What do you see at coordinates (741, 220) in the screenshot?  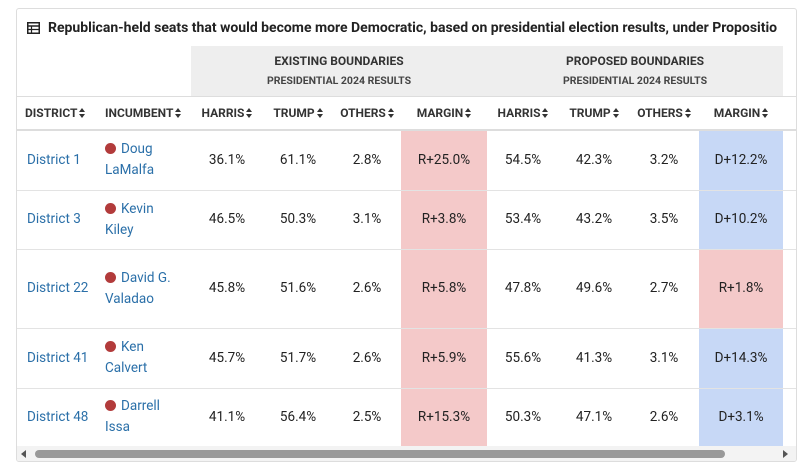 I see `margin-cell: D+10.2%` at bounding box center [741, 220].